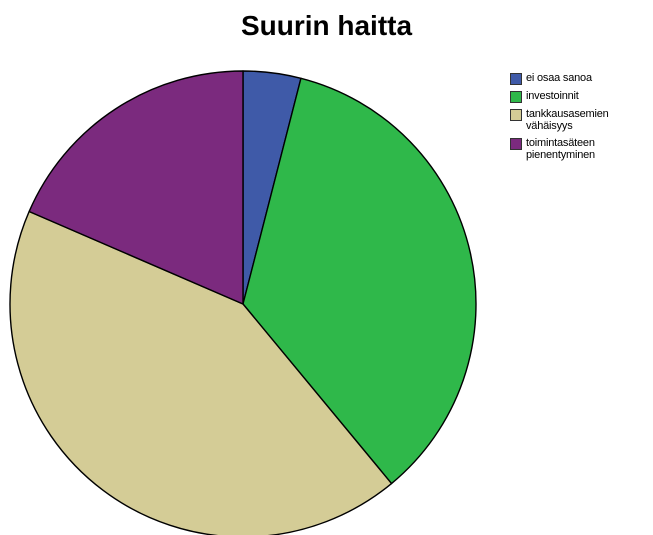 The height and width of the screenshot is (535, 653). I want to click on legend-item-tankkausasemien-vahaisyys: tankkausasemien vähäisyys, so click(580, 120).